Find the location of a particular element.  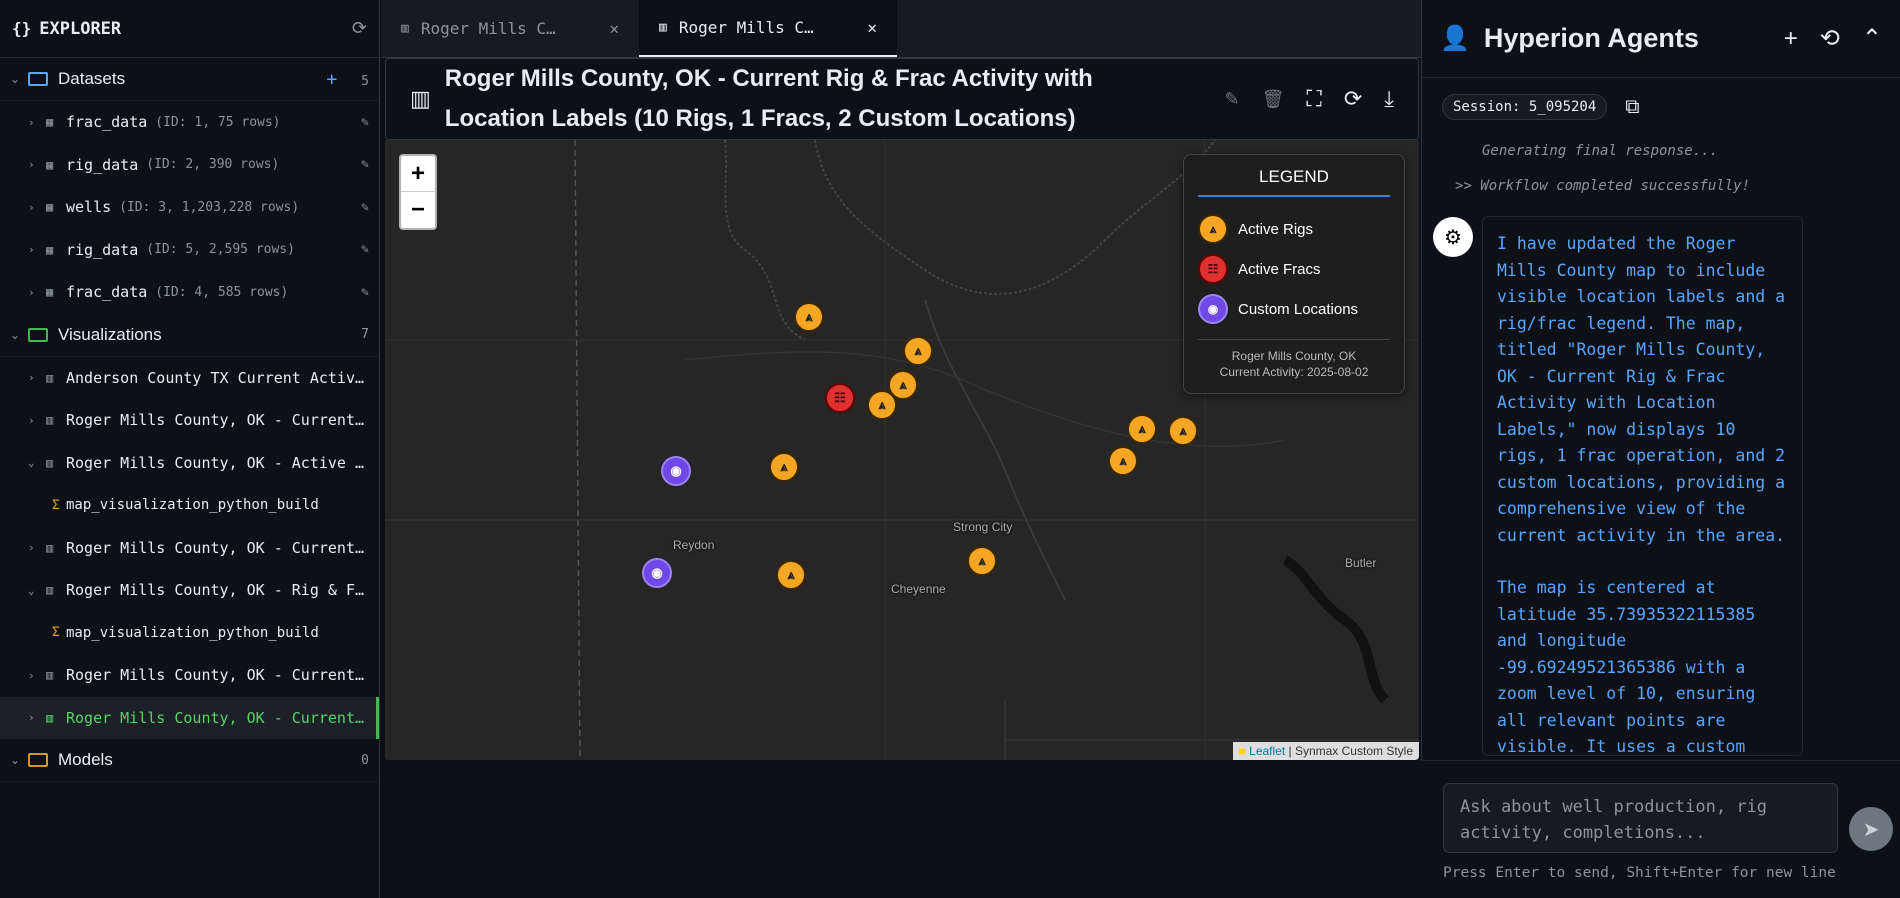

frac-marker: ☷ is located at coordinates (840, 398).